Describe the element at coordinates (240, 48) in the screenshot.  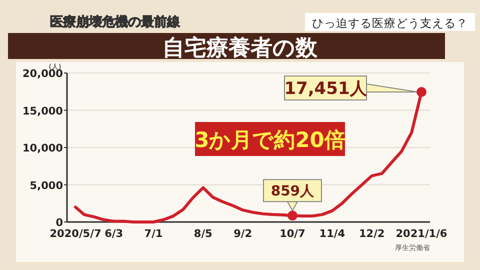
I see `chart-title: 自宅療養者の数` at that location.